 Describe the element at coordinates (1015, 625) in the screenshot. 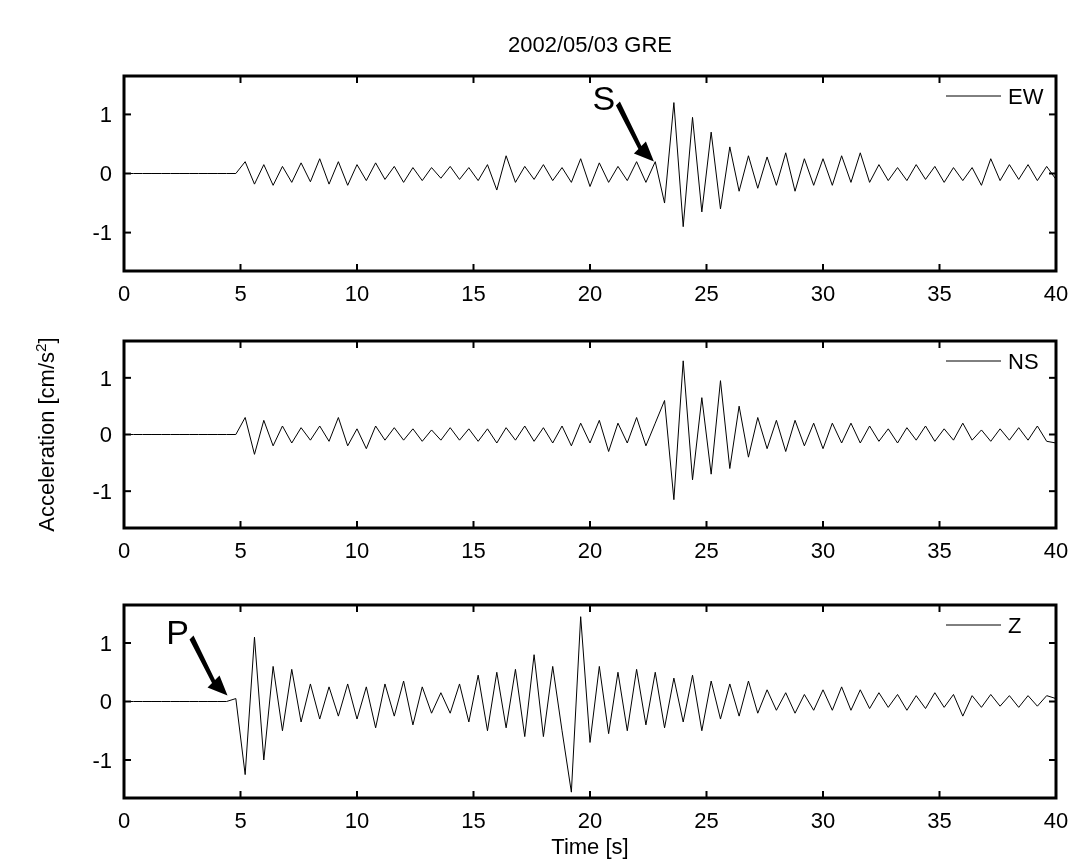

I see `legend-label: Z` at that location.